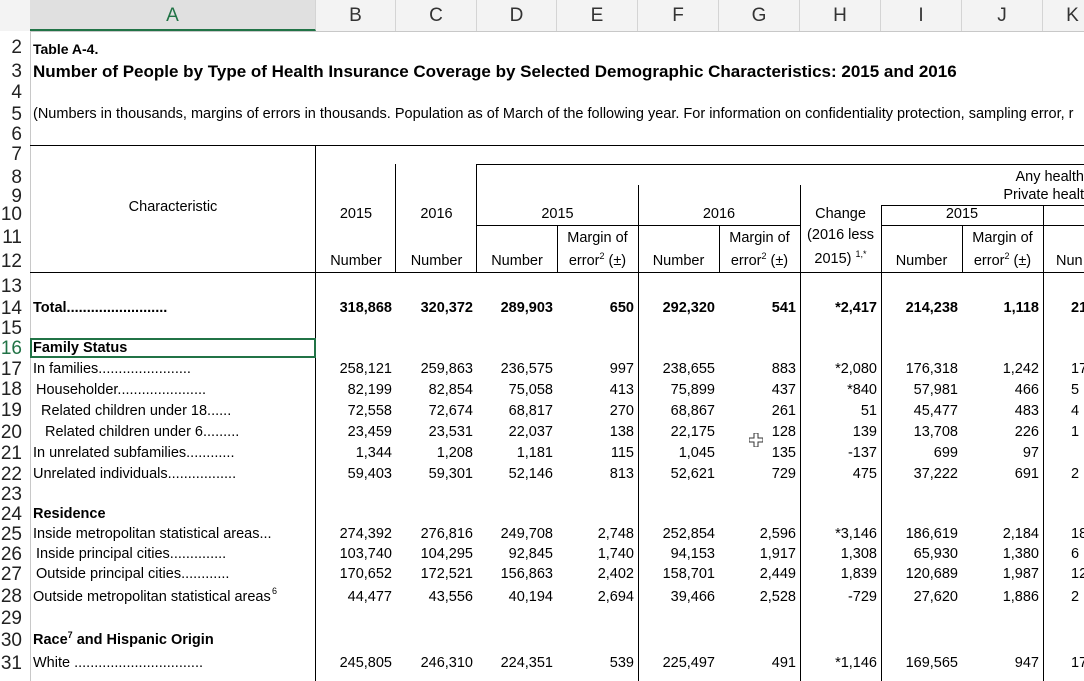 Image resolution: width=1084 pixels, height=681 pixels. Describe the element at coordinates (11, 596) in the screenshot. I see `row-number: 28` at that location.